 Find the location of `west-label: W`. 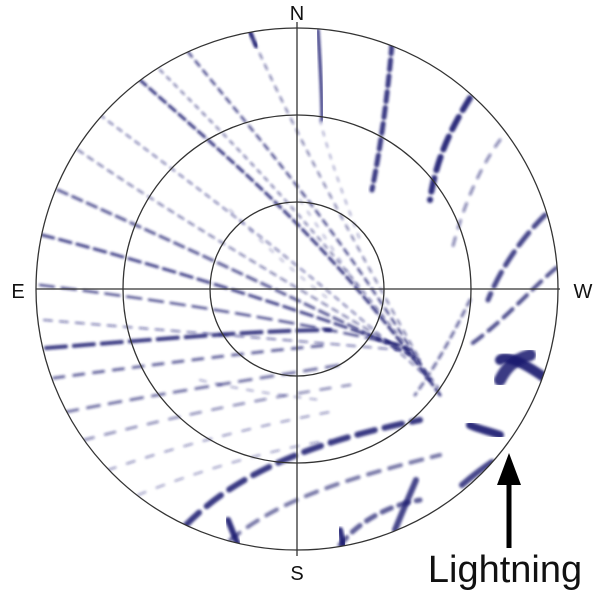

west-label: W is located at coordinates (583, 292).